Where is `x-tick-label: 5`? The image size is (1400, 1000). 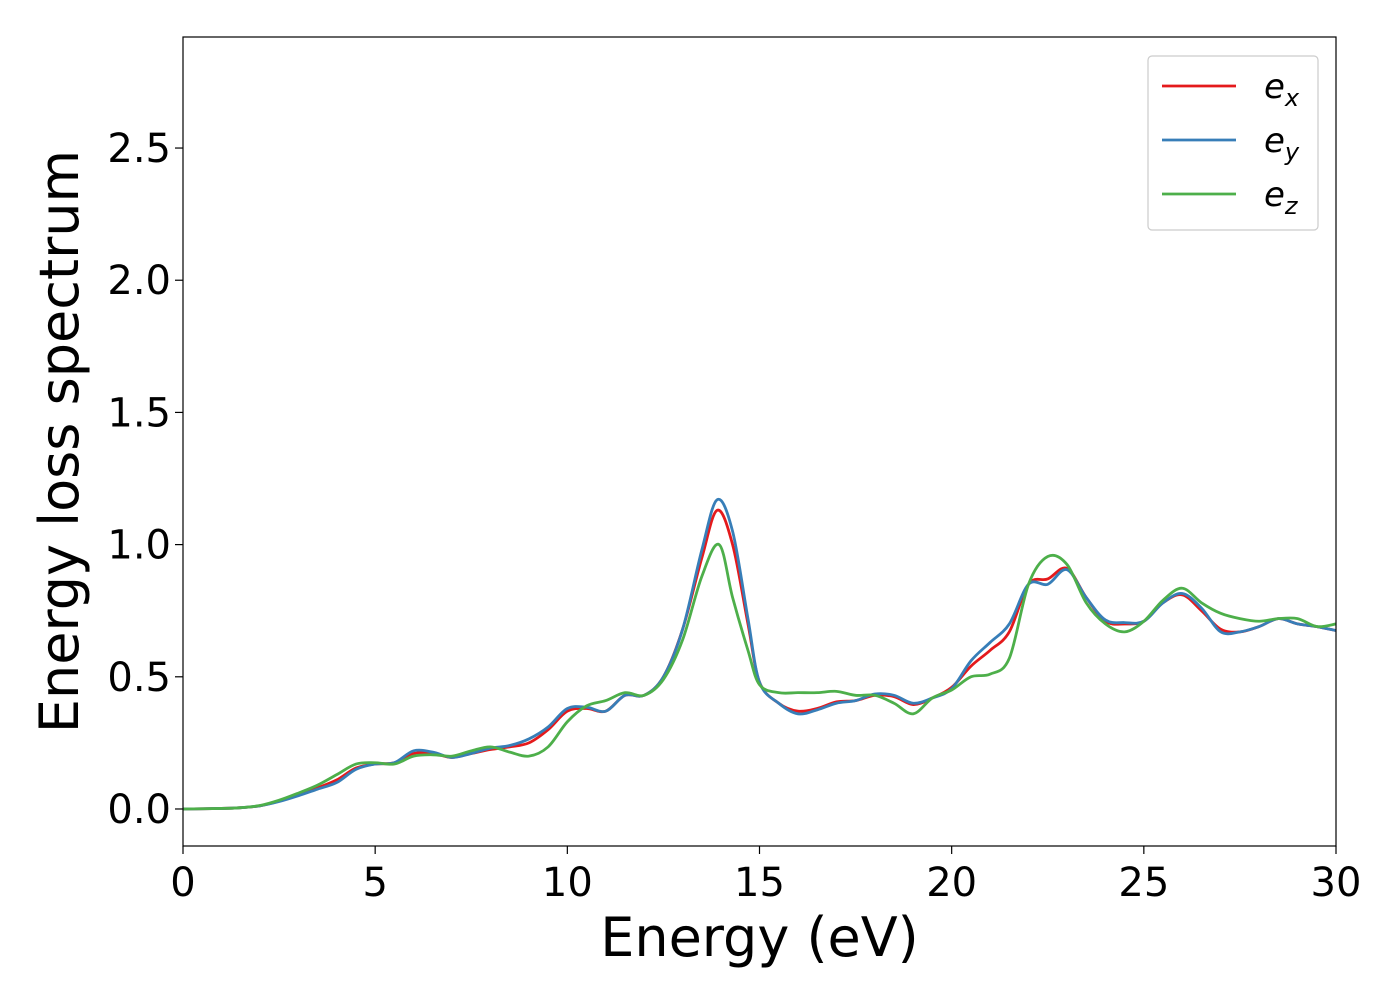
x-tick-label: 5 is located at coordinates (374, 883).